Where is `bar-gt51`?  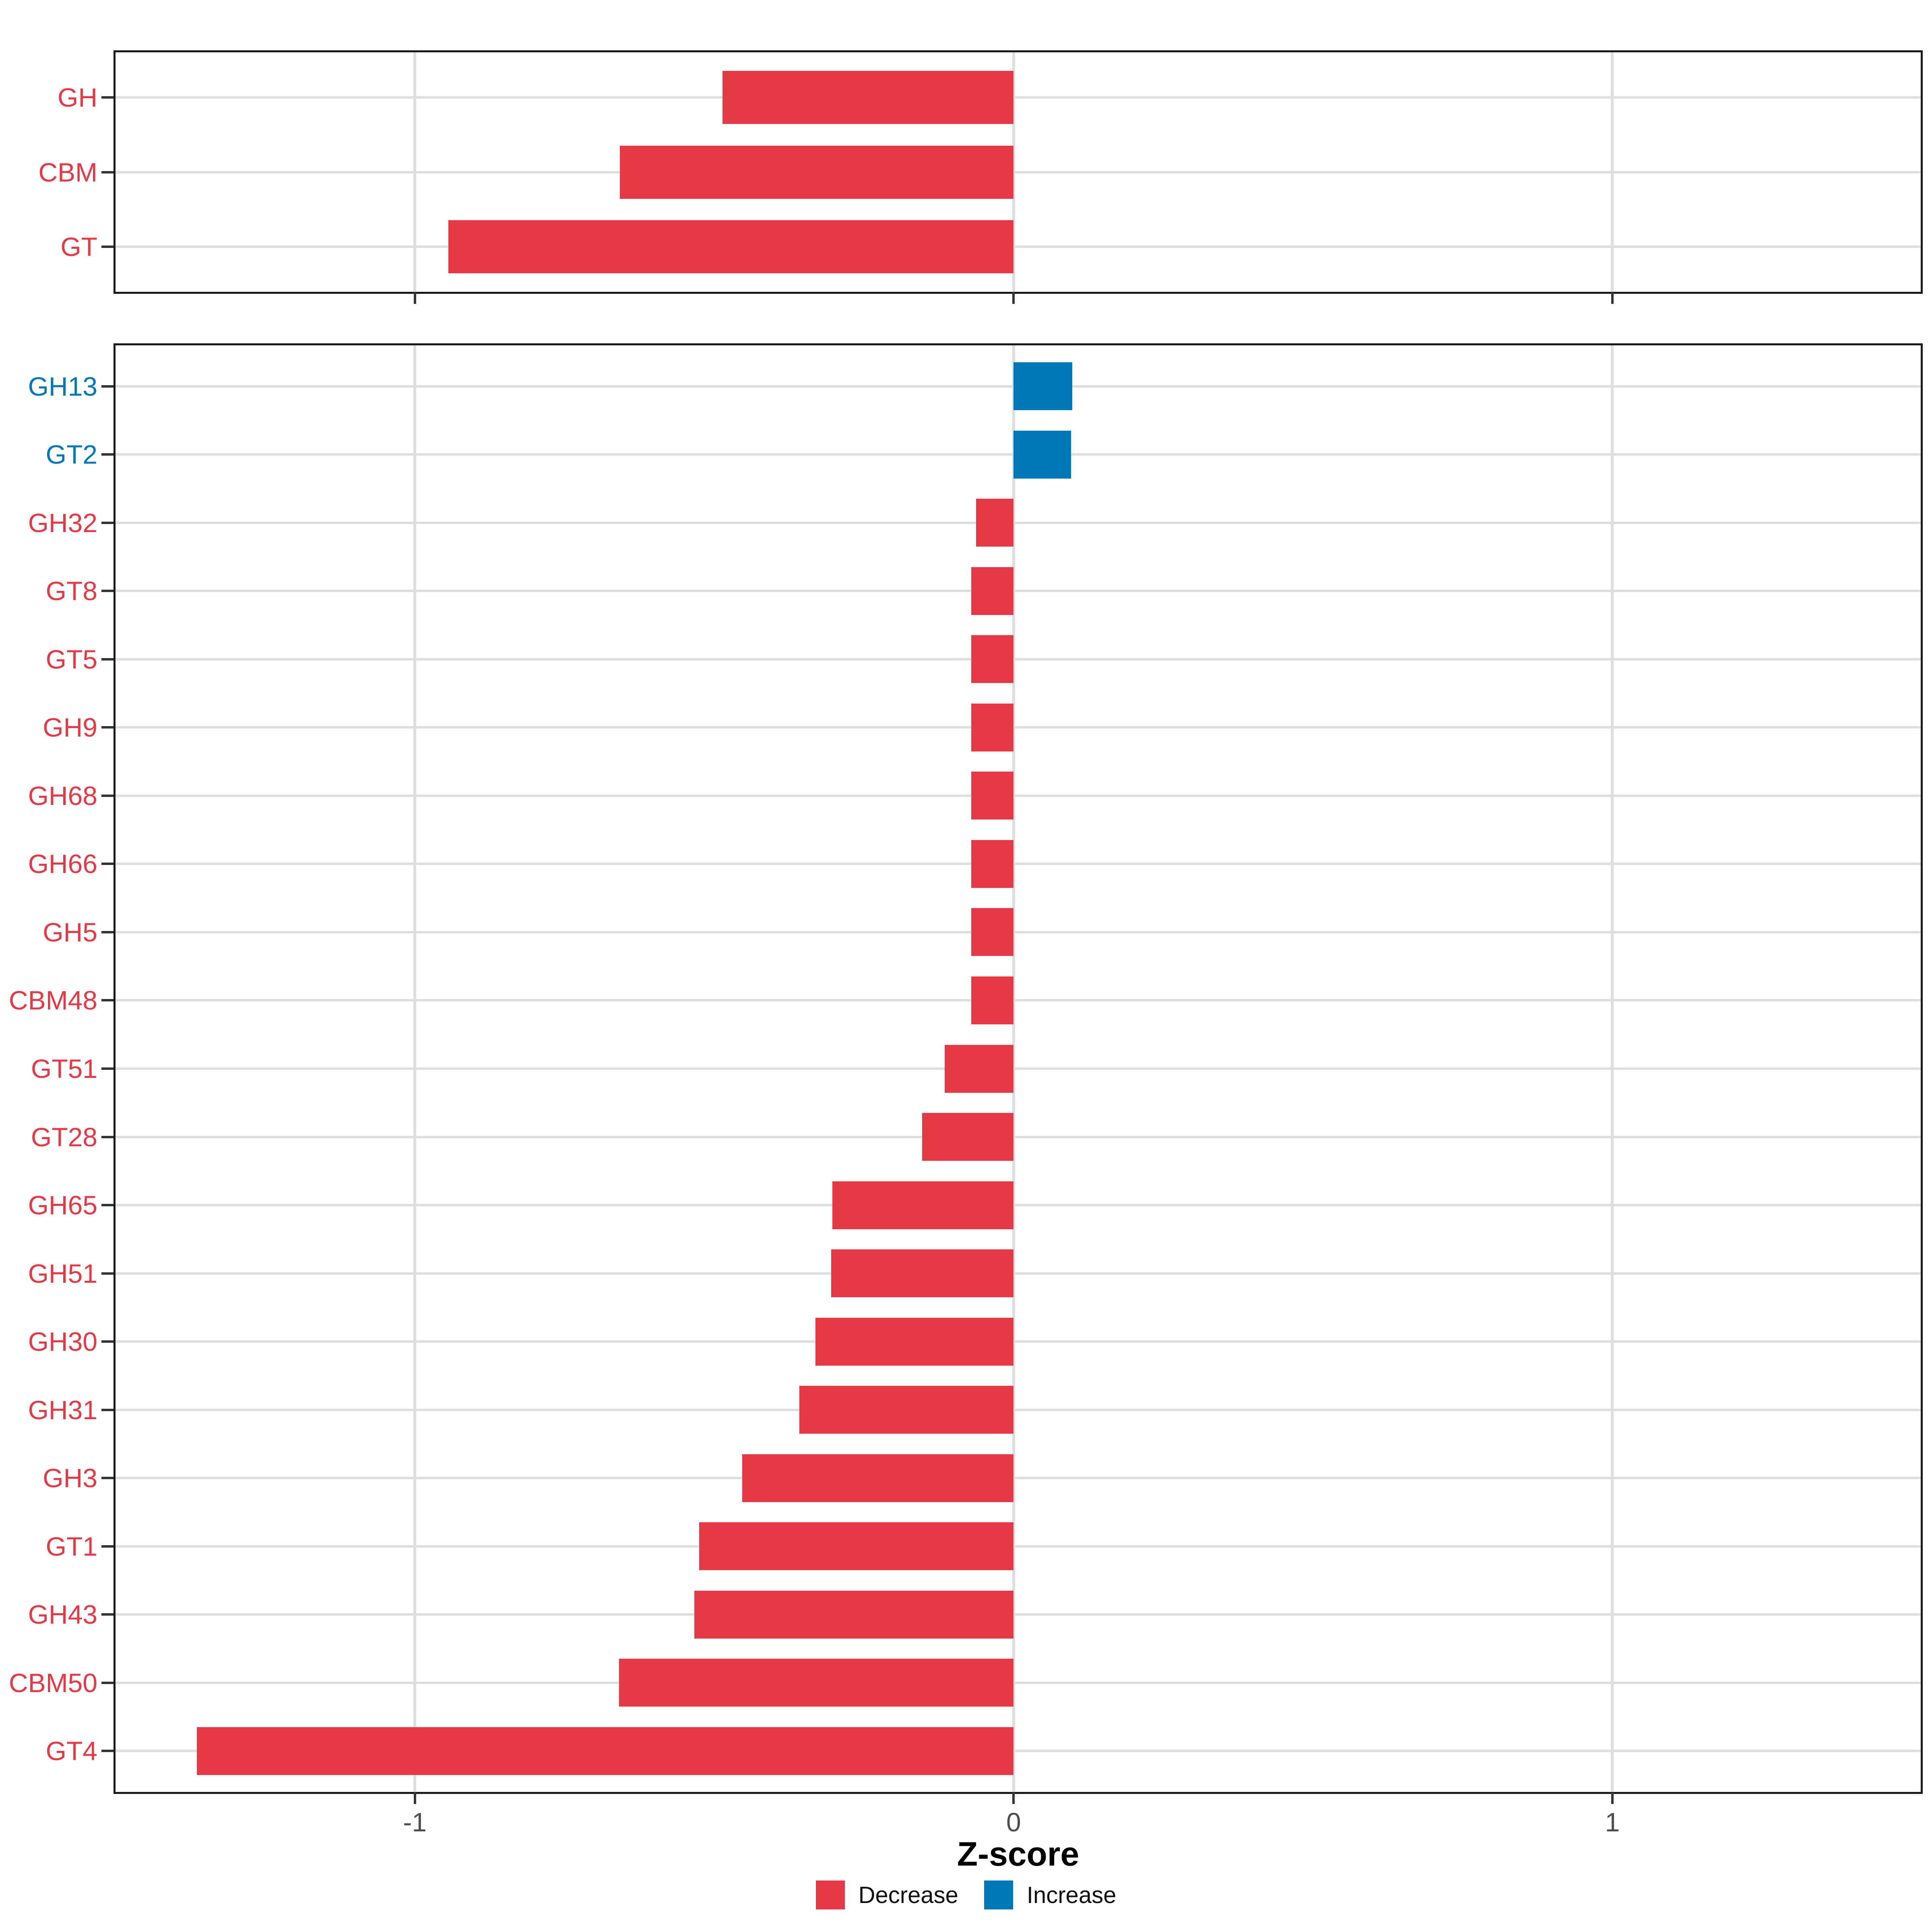
bar-gt51 is located at coordinates (979, 1068).